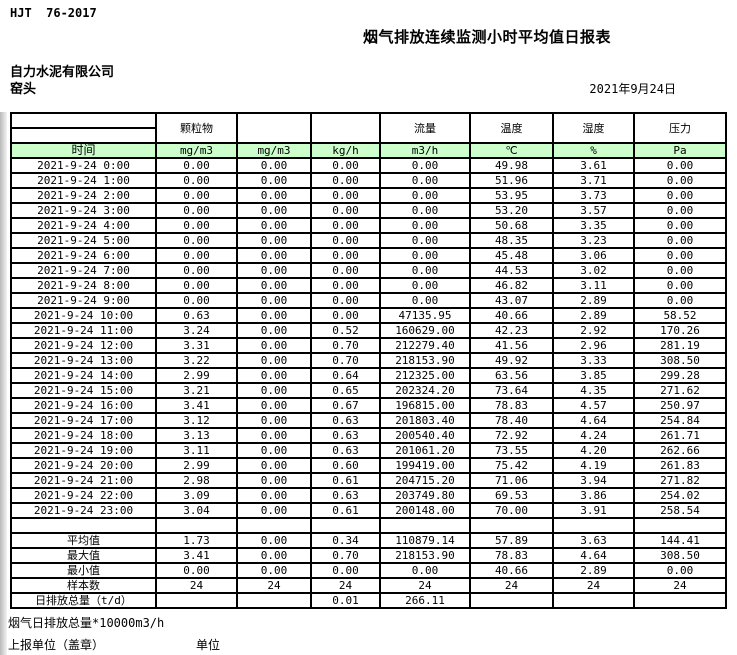  What do you see at coordinates (680, 315) in the screenshot?
I see `value-cell: 58.52` at bounding box center [680, 315].